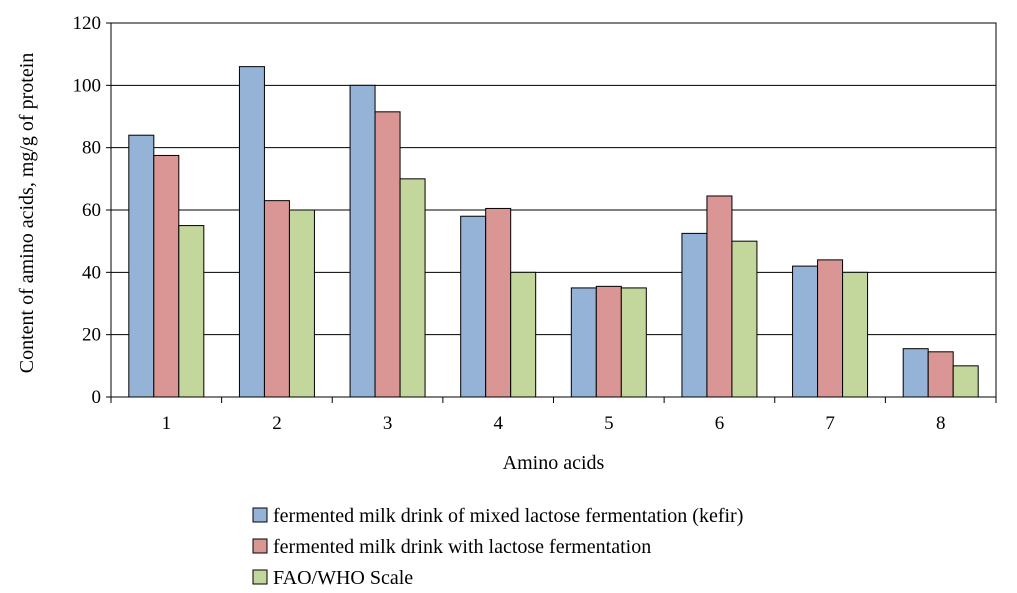 This screenshot has width=1017, height=593. I want to click on x-tick-label: 6, so click(720, 423).